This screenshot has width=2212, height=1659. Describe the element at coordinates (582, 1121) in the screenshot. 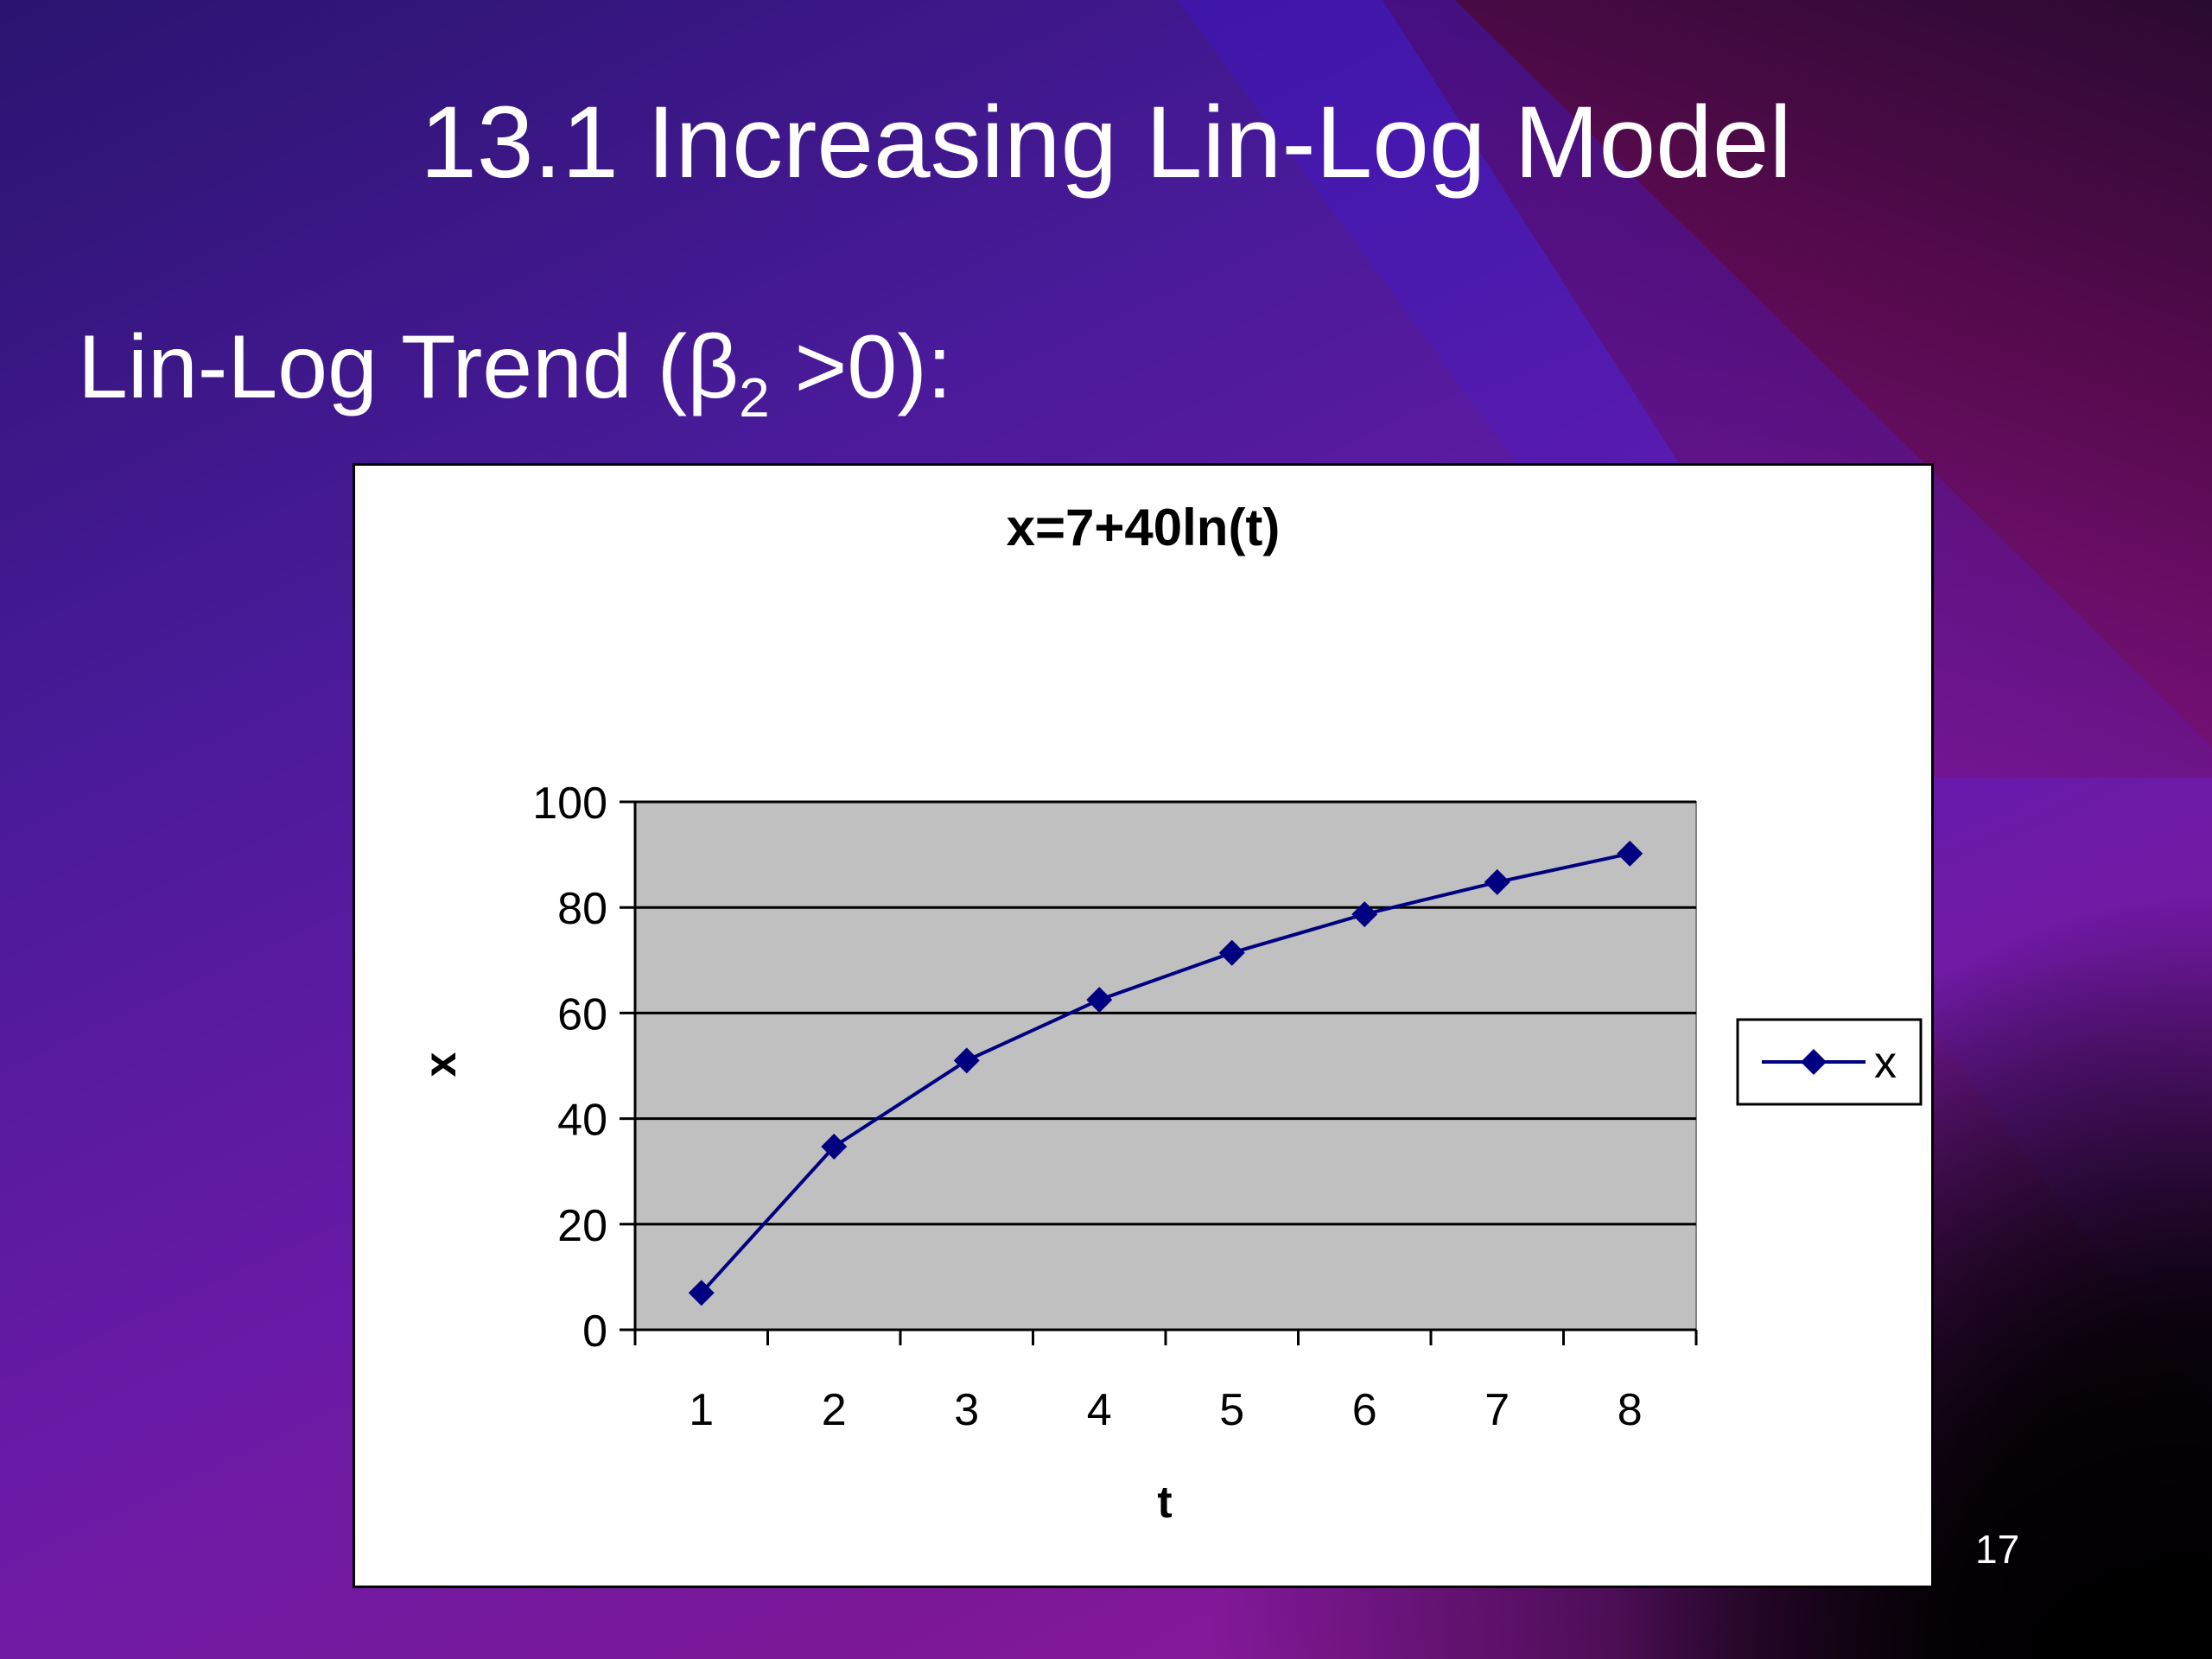

I see `y-tick-label: 40` at that location.